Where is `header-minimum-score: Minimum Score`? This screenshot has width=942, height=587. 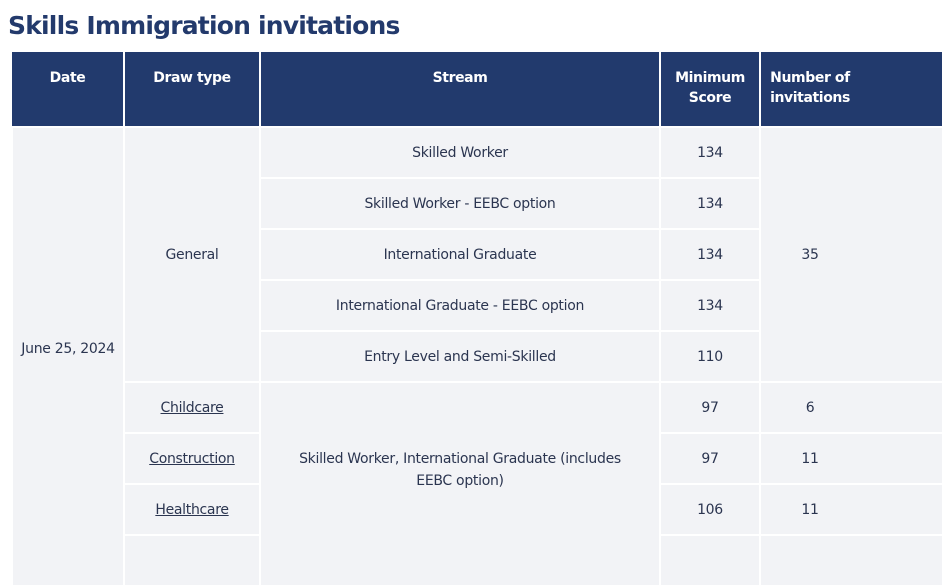
header-minimum-score: Minimum Score is located at coordinates (709, 89).